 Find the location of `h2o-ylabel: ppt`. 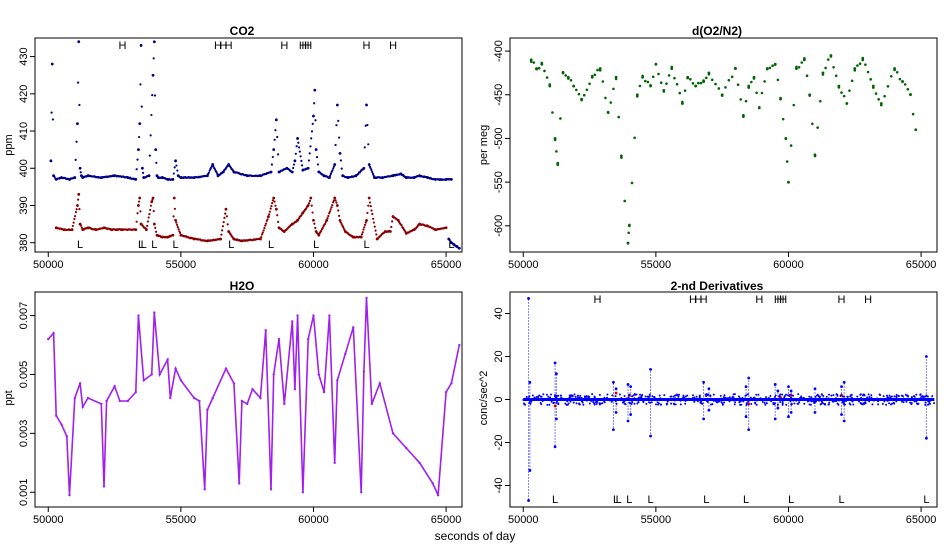

h2o-ylabel: ppt is located at coordinates (9, 397).